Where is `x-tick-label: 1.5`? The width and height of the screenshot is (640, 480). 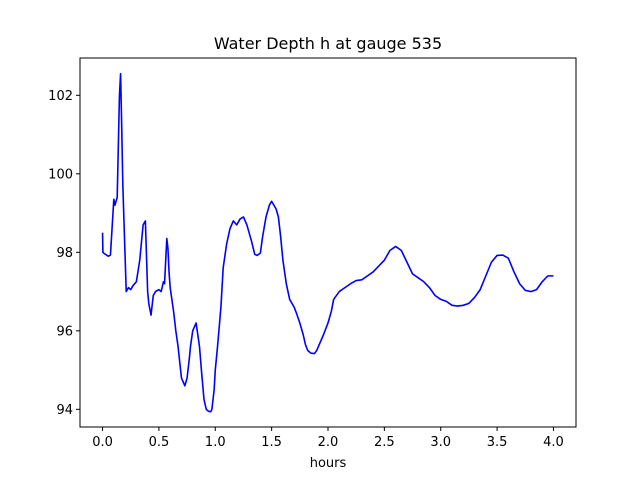 x-tick-label: 1.5 is located at coordinates (271, 442).